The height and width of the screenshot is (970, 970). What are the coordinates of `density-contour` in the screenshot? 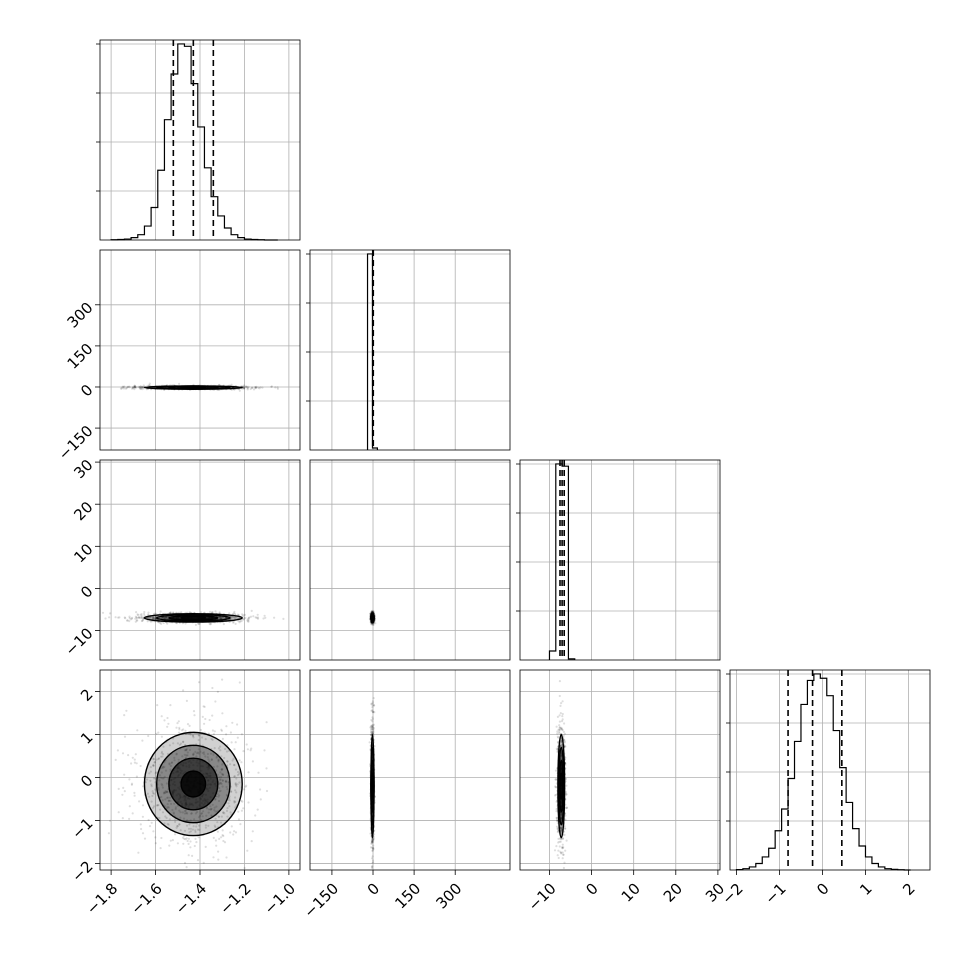 It's located at (193, 618).